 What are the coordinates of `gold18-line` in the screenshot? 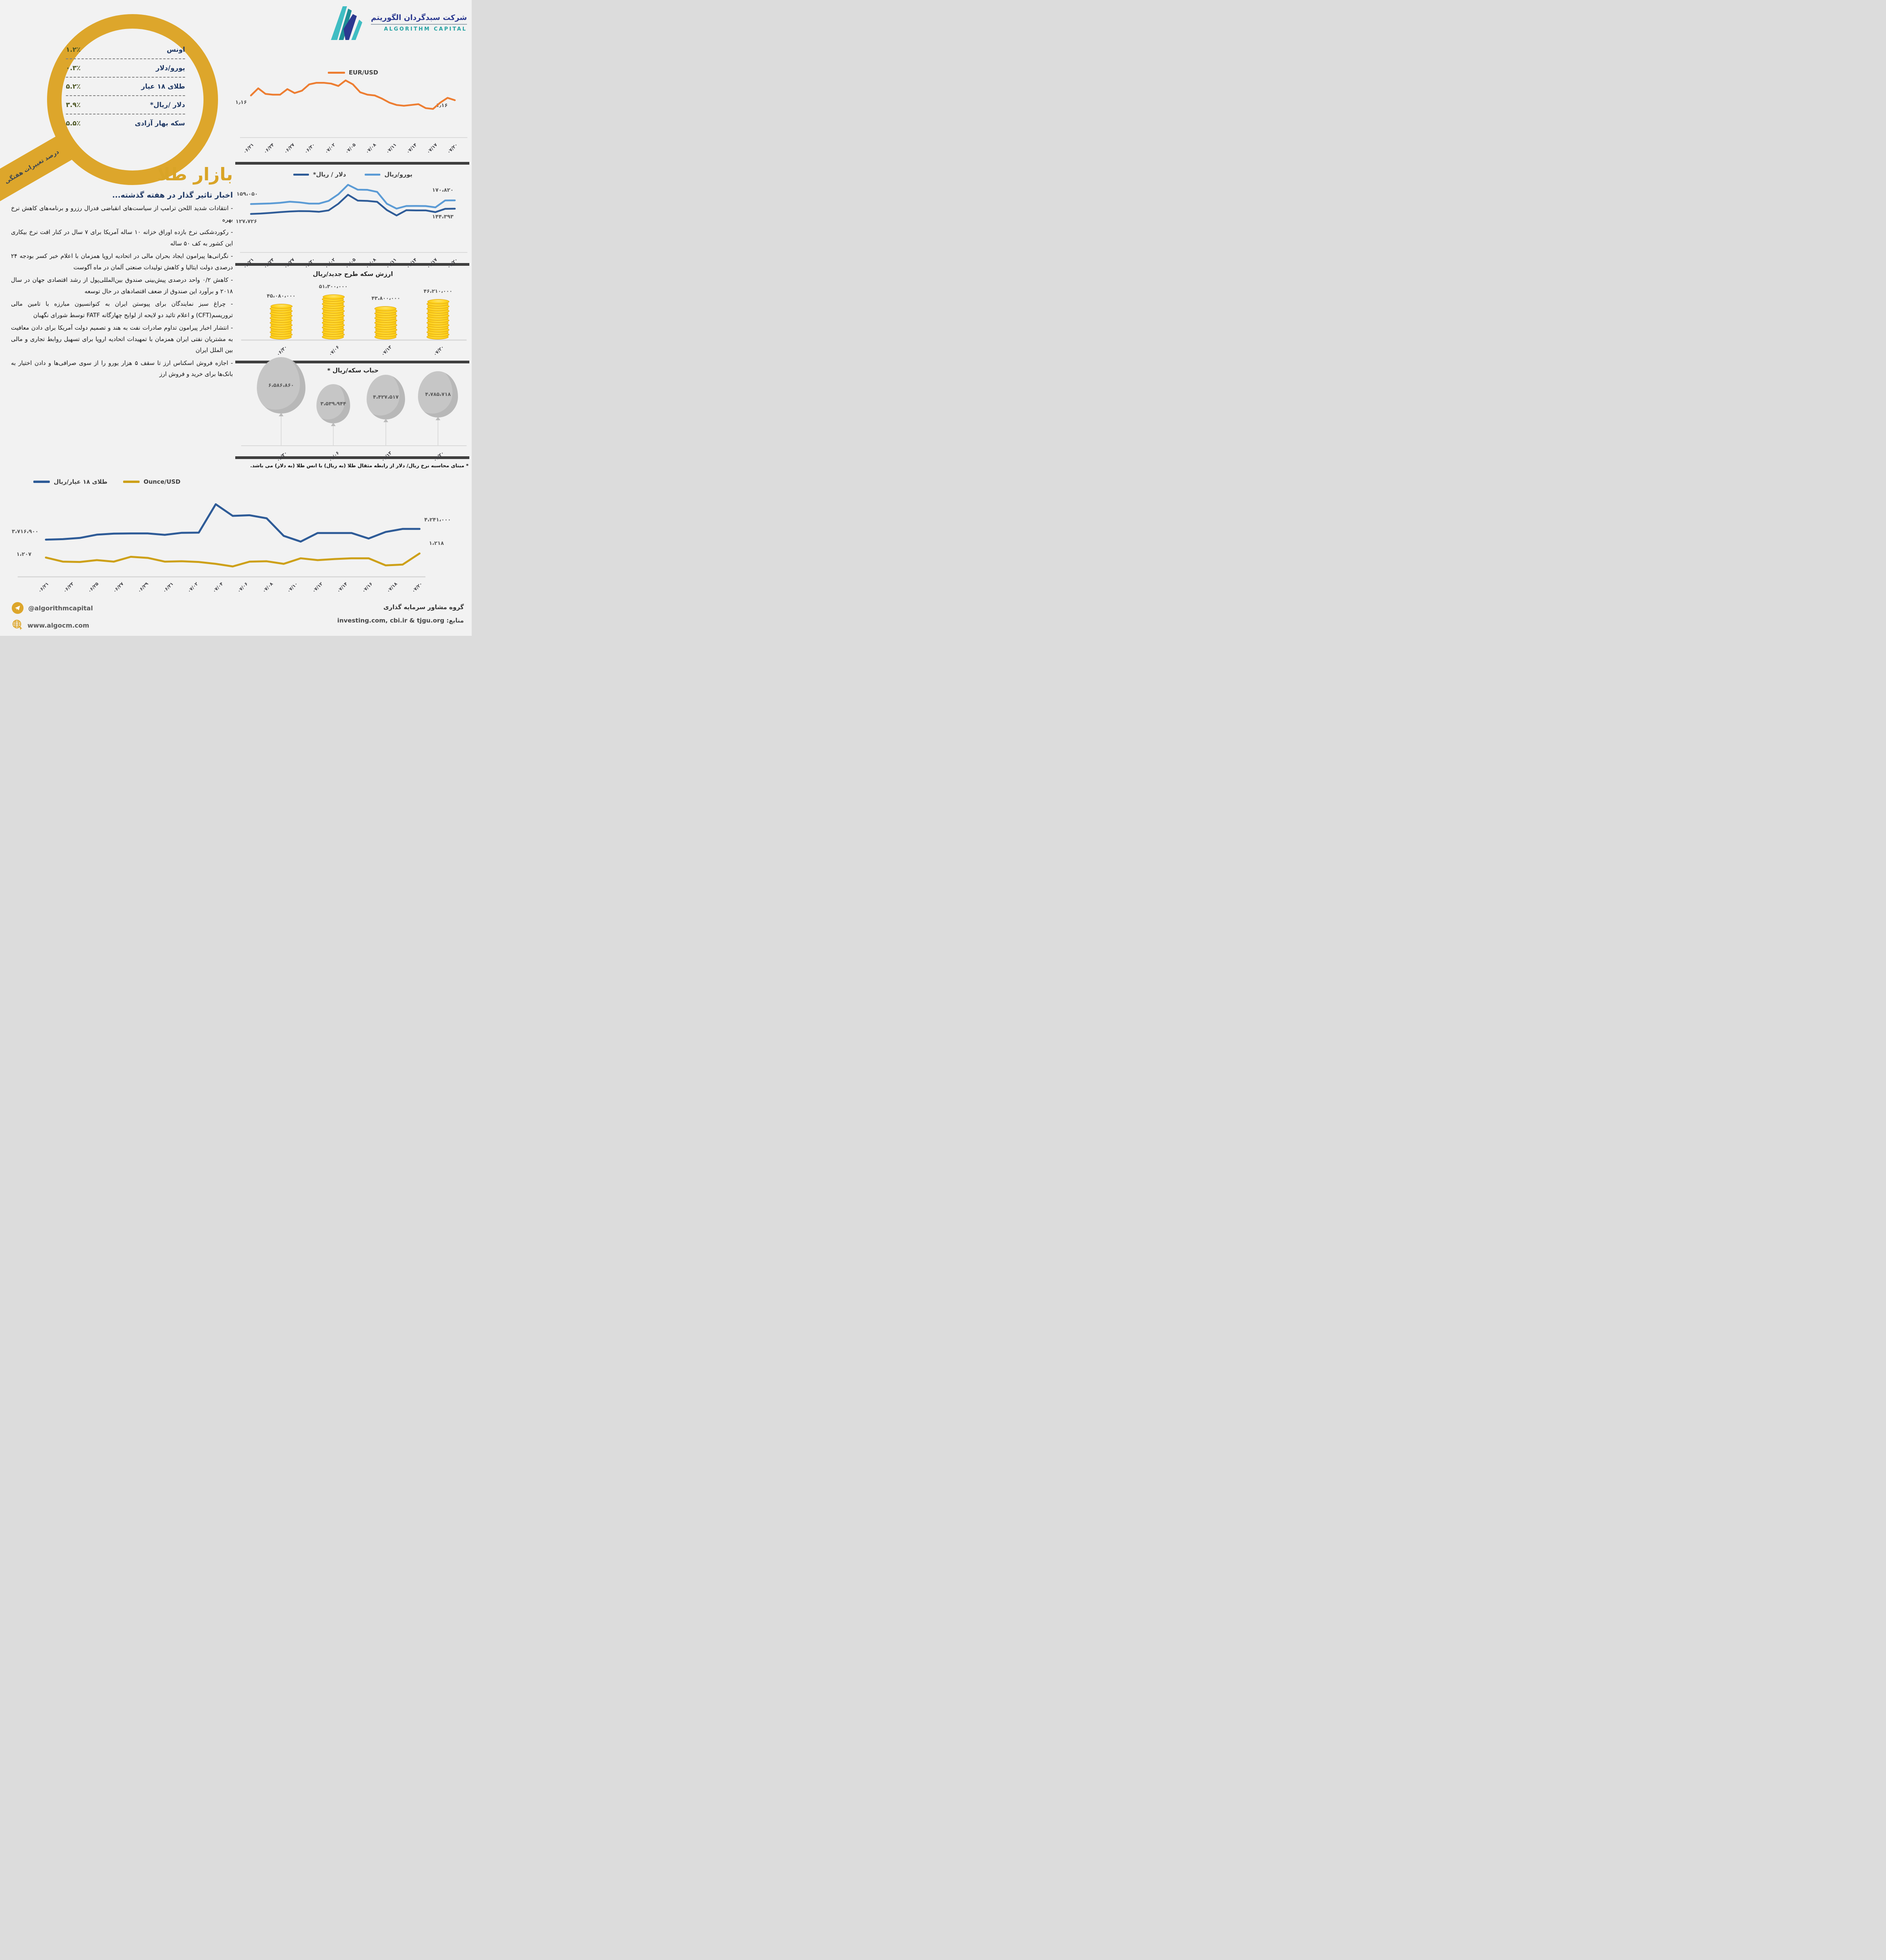 It's located at (233, 523).